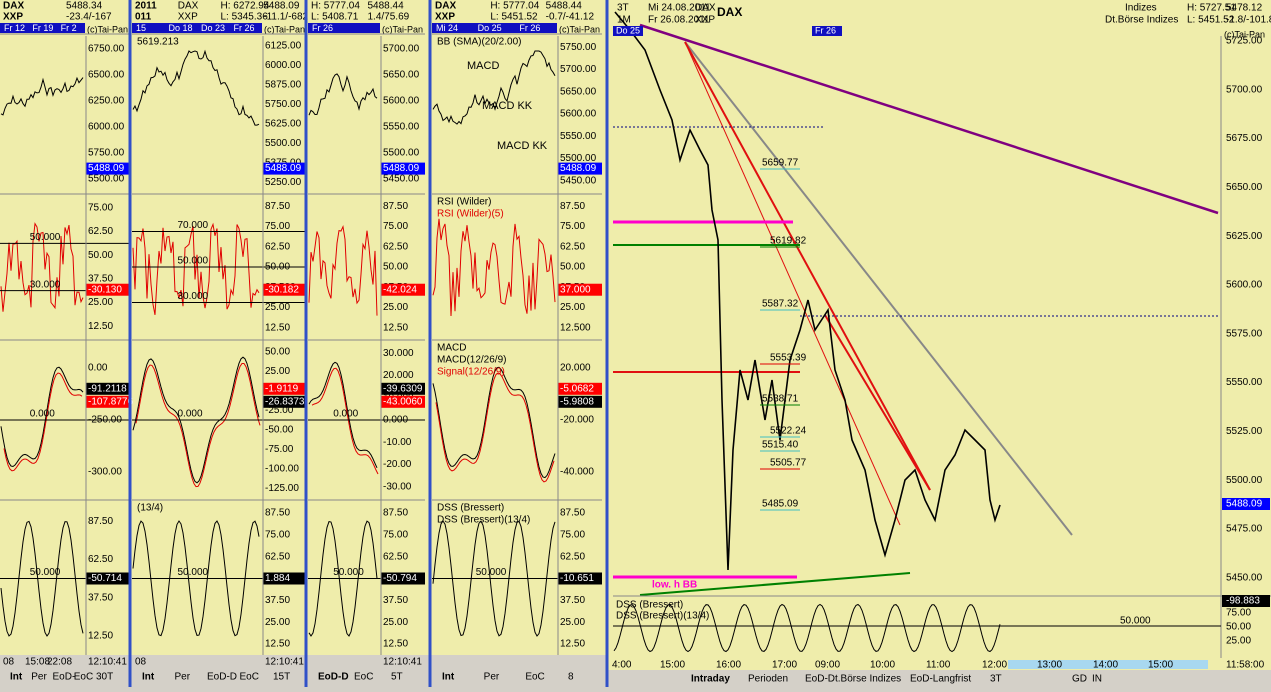  Describe the element at coordinates (628, 30) in the screenshot. I see `date-label: Do 25` at that location.